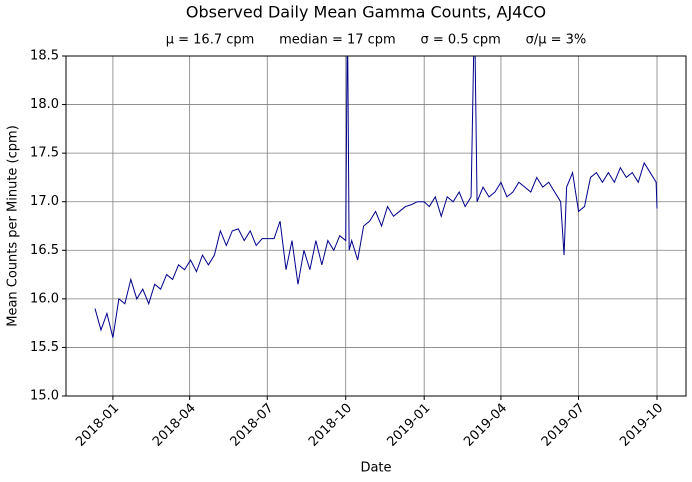 The image size is (692, 482). Describe the element at coordinates (44, 250) in the screenshot. I see `y-tick-label: 16.5` at that location.